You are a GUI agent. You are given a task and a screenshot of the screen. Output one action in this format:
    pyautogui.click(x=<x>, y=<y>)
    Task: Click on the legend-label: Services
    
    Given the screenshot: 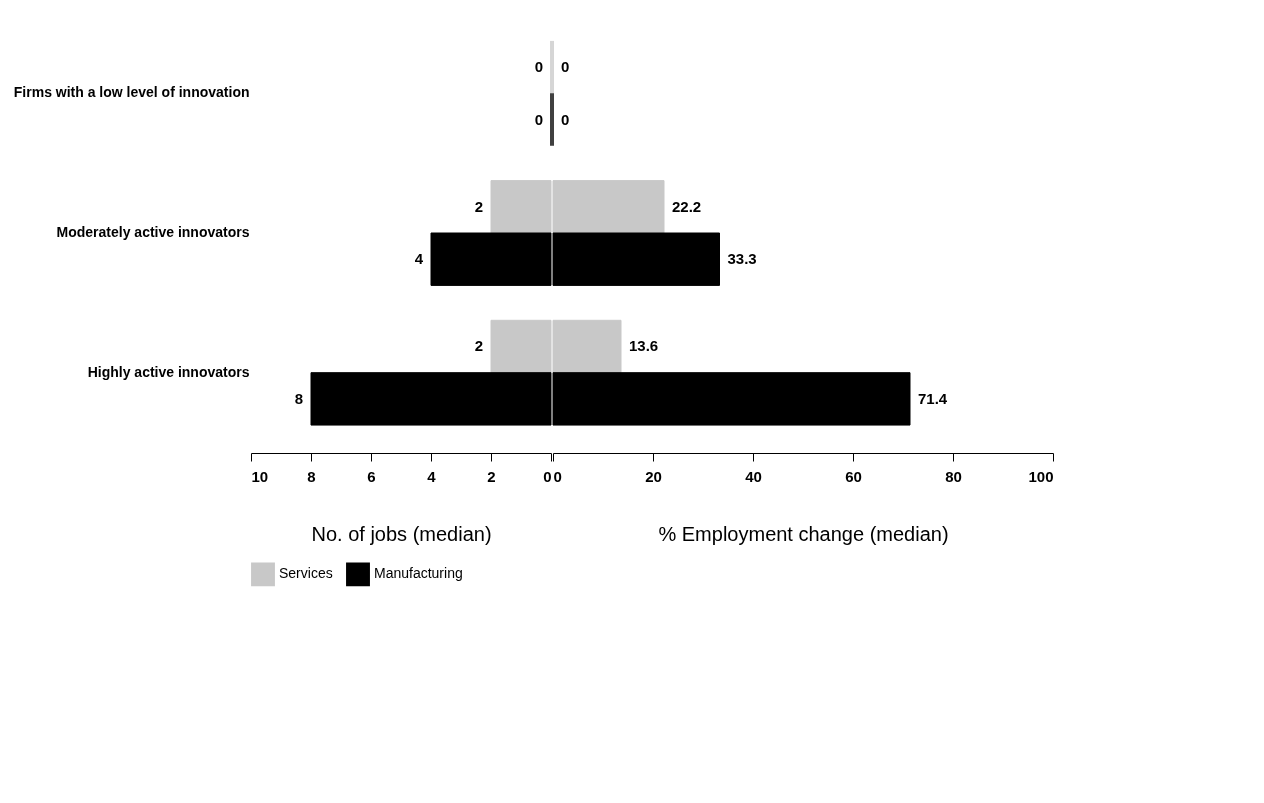 What is the action you would take?
    pyautogui.click(x=306, y=573)
    